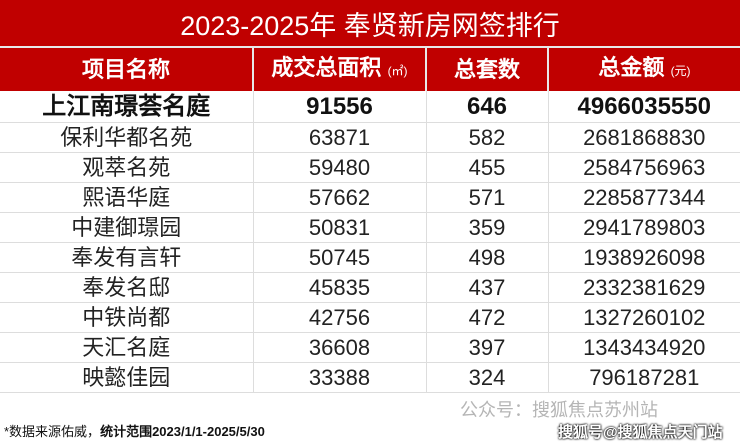 The image size is (740, 444). Describe the element at coordinates (643, 377) in the screenshot. I see `cell-amount: 796187281` at that location.